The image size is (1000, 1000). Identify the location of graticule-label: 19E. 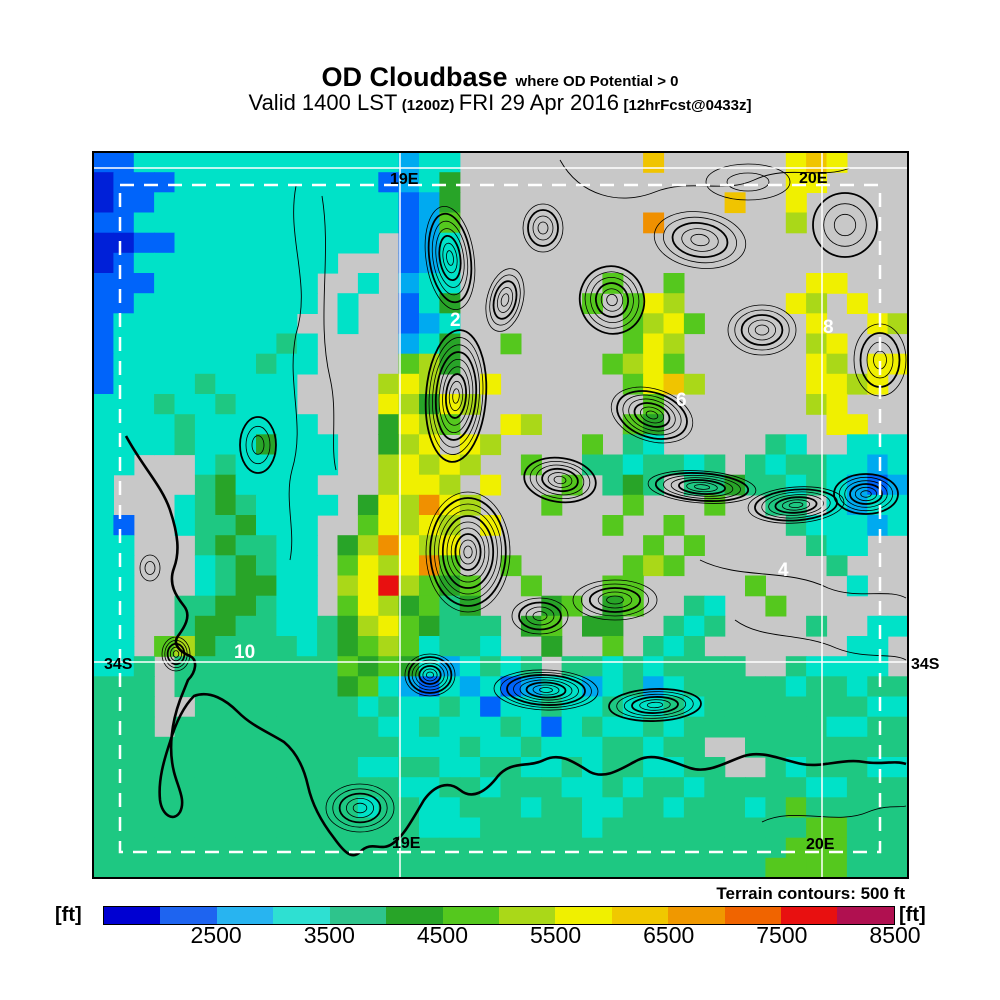
(404, 179).